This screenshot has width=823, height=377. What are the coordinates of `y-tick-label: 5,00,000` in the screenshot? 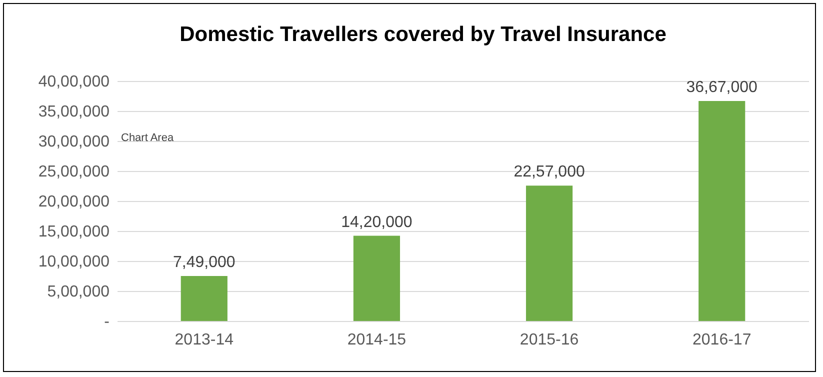 It's located at (78, 292).